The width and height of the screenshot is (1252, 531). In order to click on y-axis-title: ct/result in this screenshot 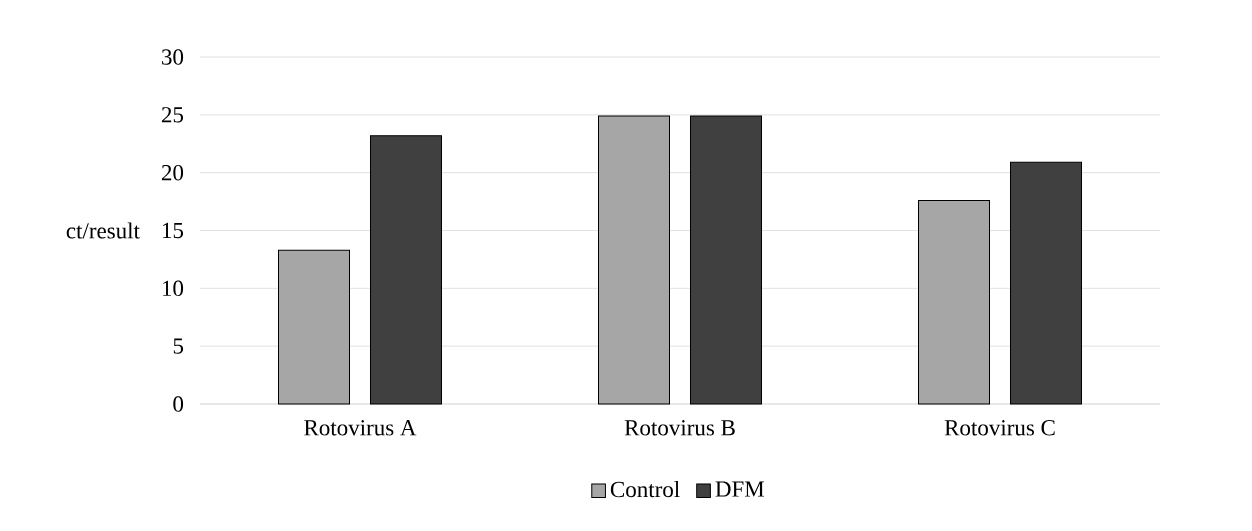, I will do `click(103, 230)`.